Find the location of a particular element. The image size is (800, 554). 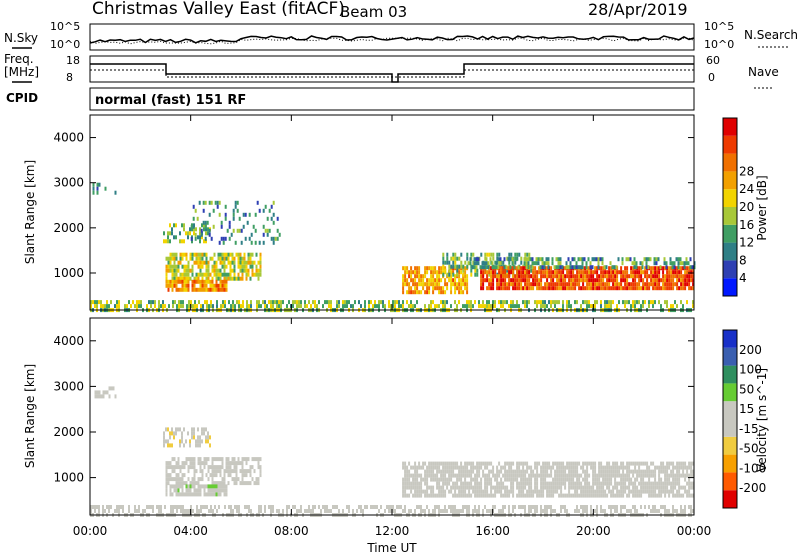

colorbar-segment is located at coordinates (730, 198).